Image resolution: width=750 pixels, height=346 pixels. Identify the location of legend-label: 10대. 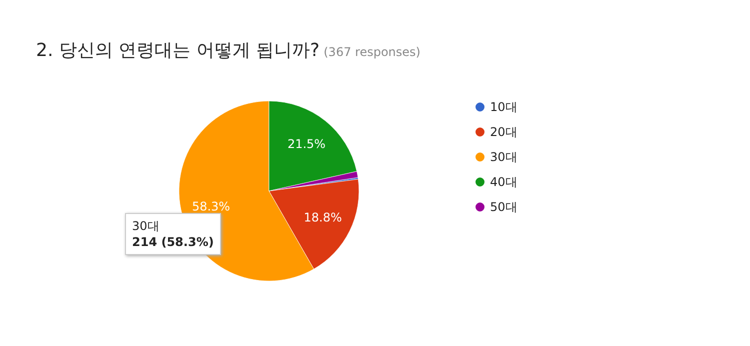
(504, 107).